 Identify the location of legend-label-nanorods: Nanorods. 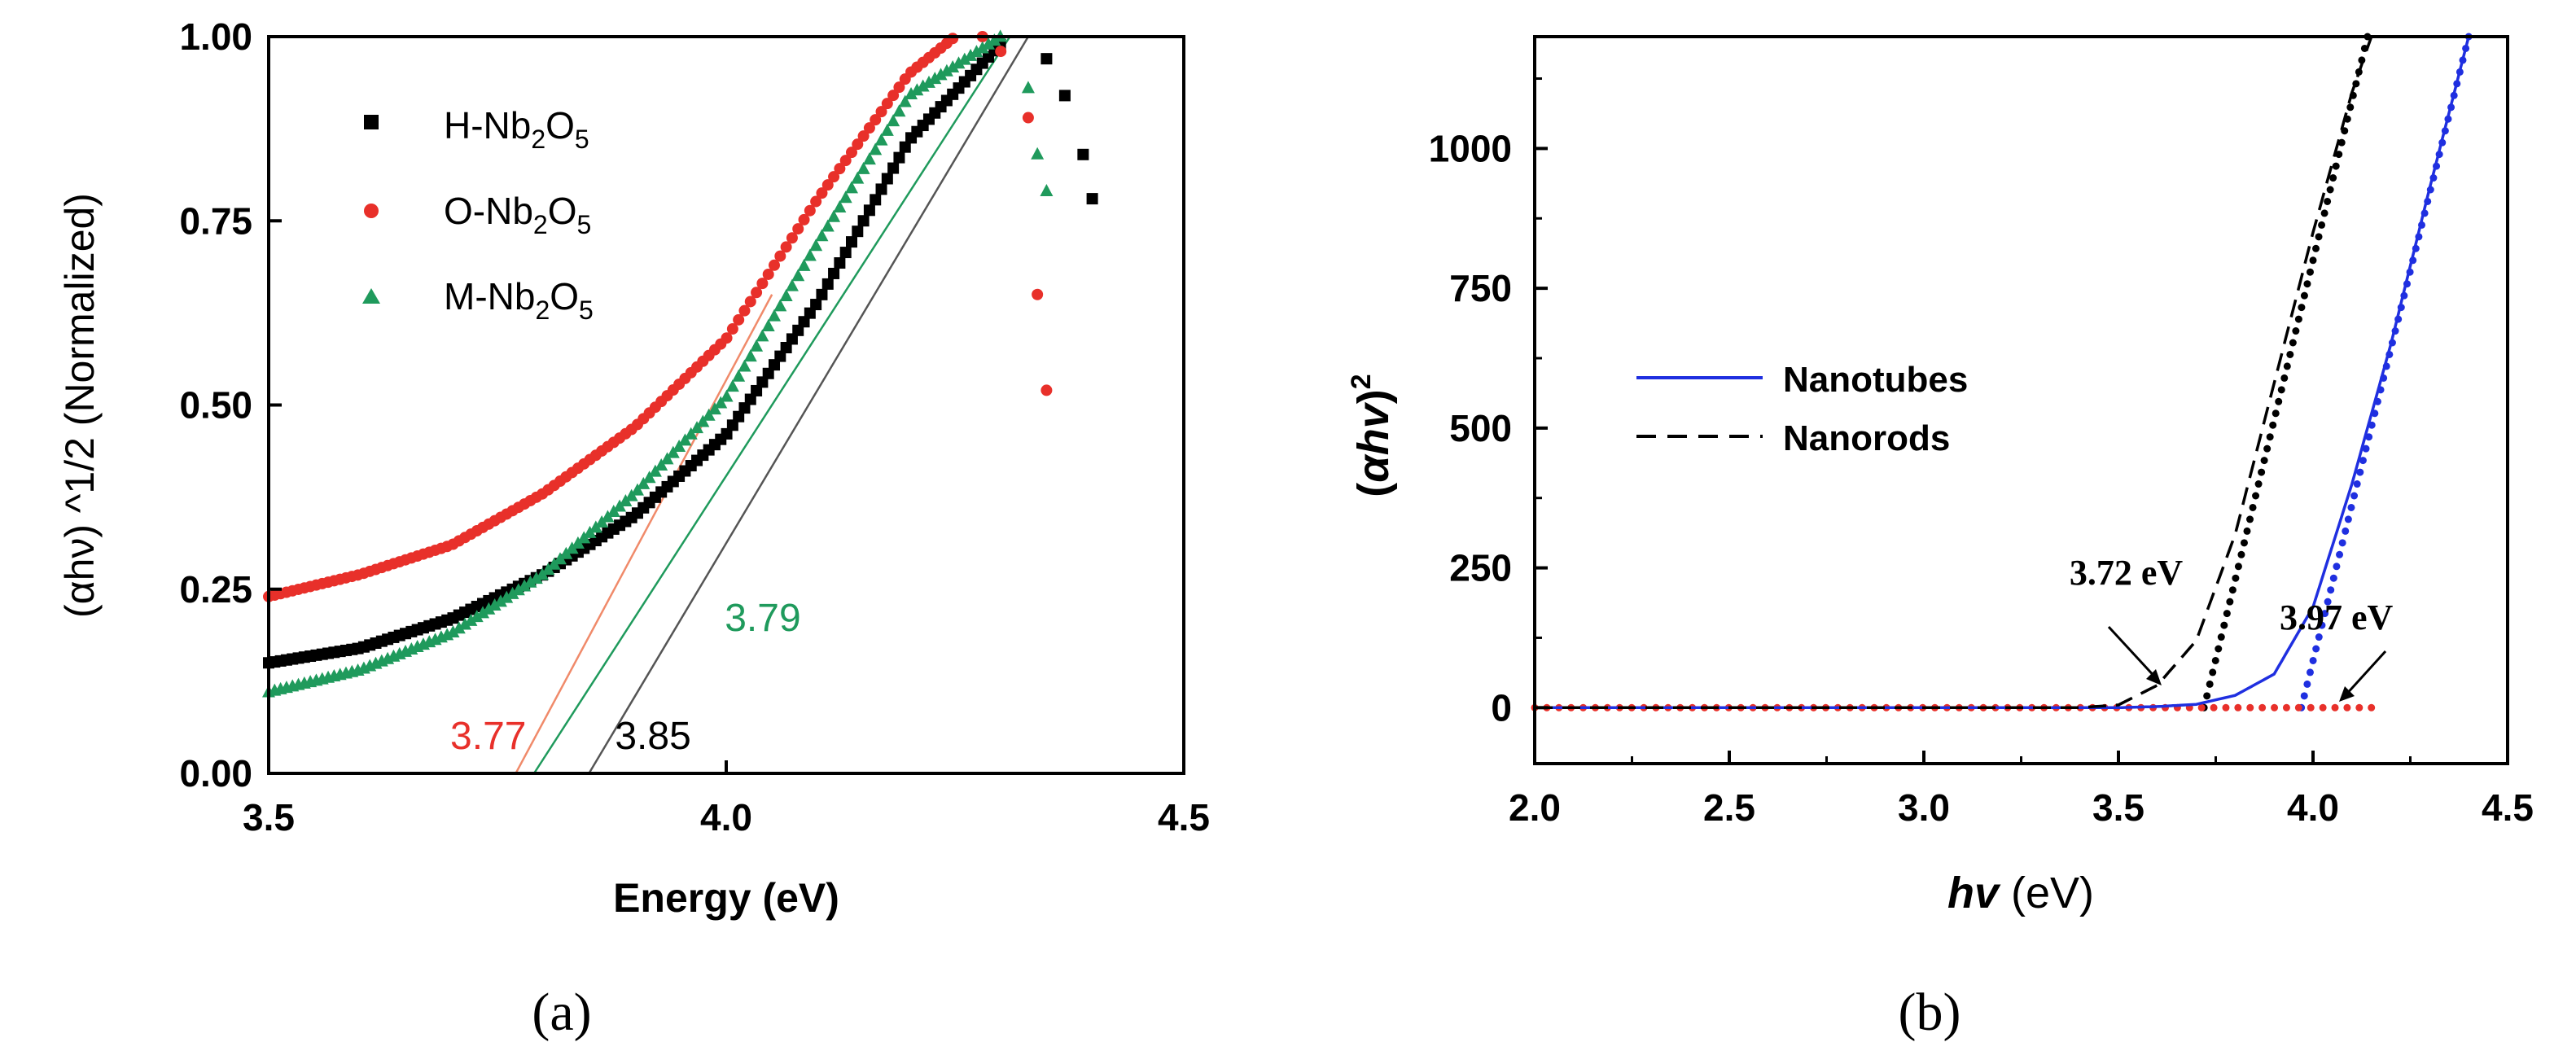
(1866, 438).